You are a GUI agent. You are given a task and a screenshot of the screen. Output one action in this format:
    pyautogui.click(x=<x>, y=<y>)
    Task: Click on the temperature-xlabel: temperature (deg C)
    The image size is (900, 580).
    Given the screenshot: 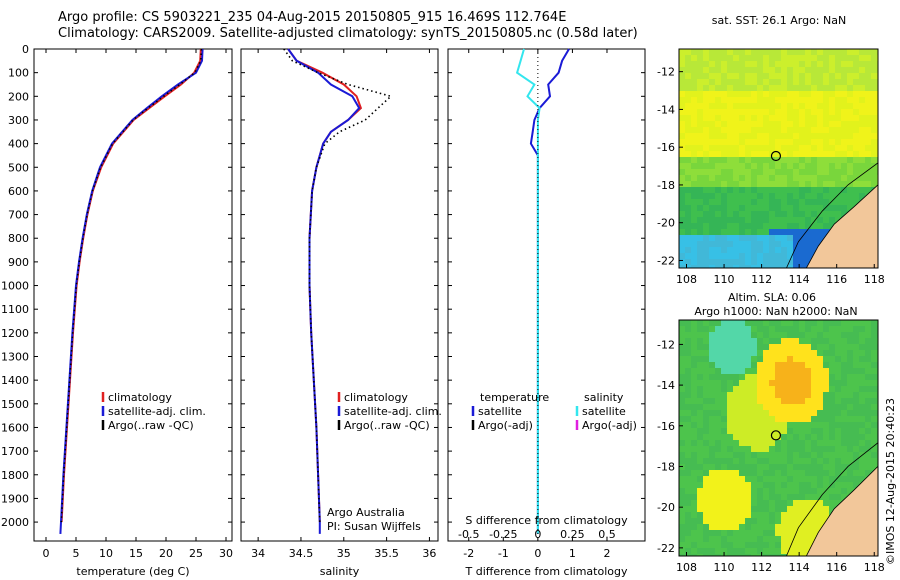 What is the action you would take?
    pyautogui.click(x=132, y=571)
    